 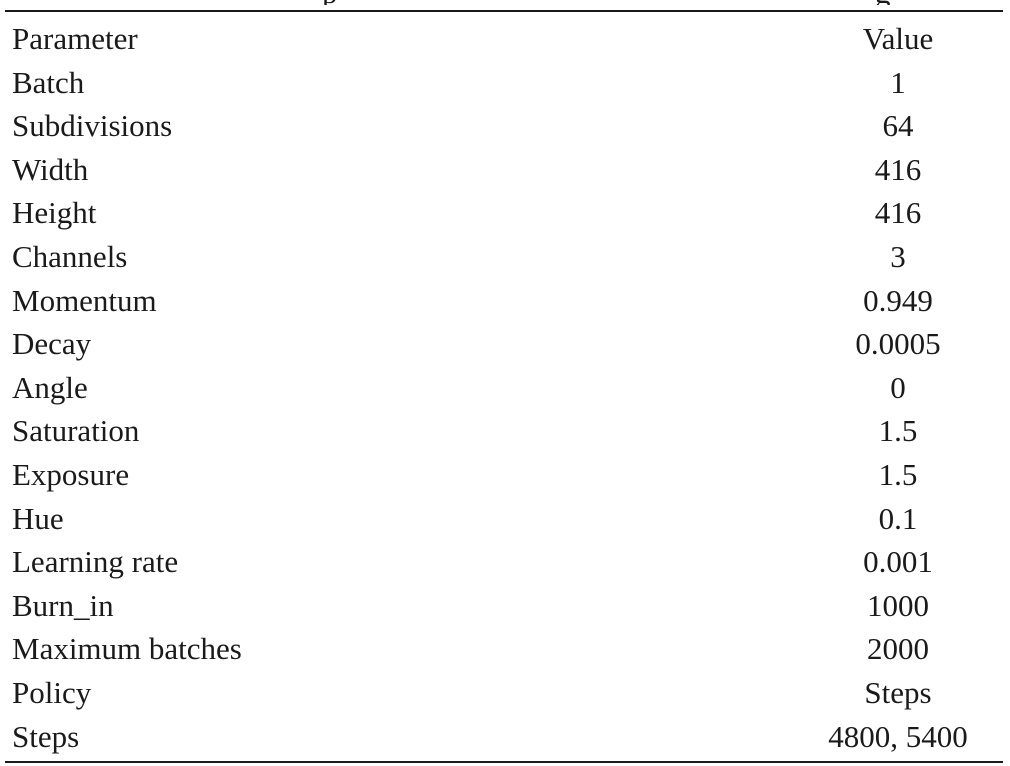 I want to click on parameter-name: Saturation, so click(x=76, y=431).